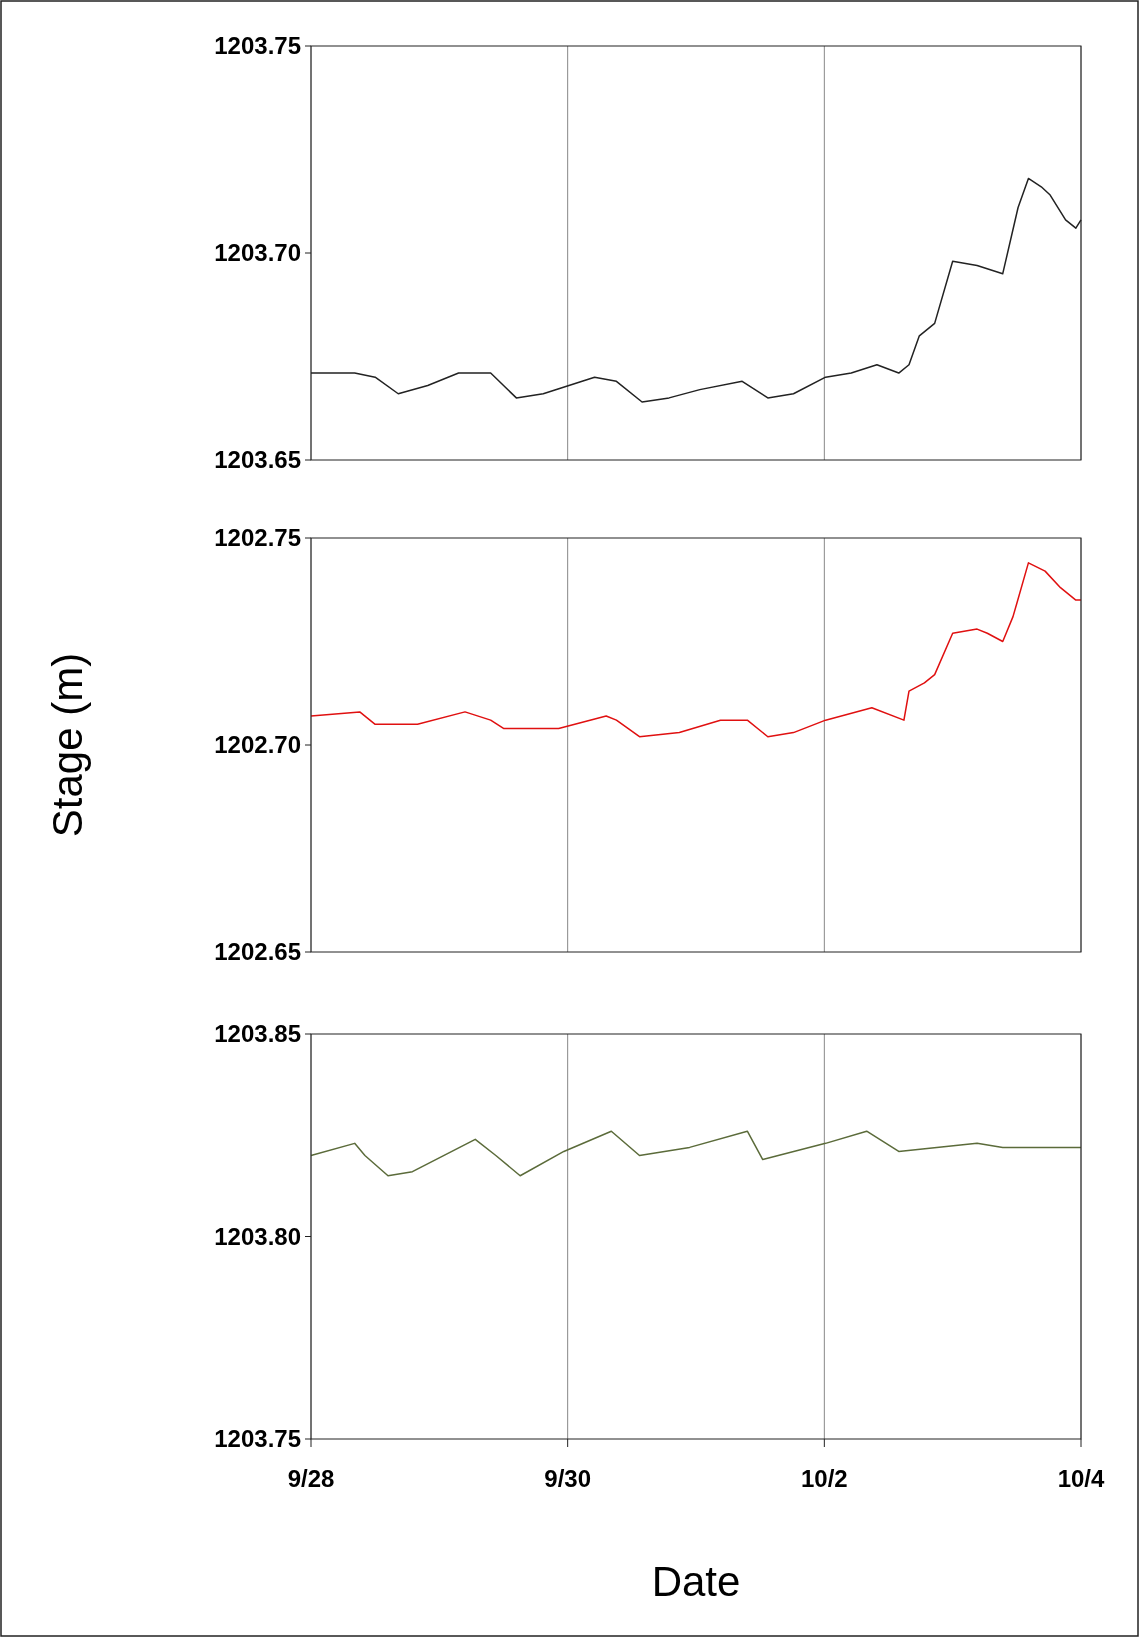  I want to click on y-axis-title: Stage (m), so click(67, 745).